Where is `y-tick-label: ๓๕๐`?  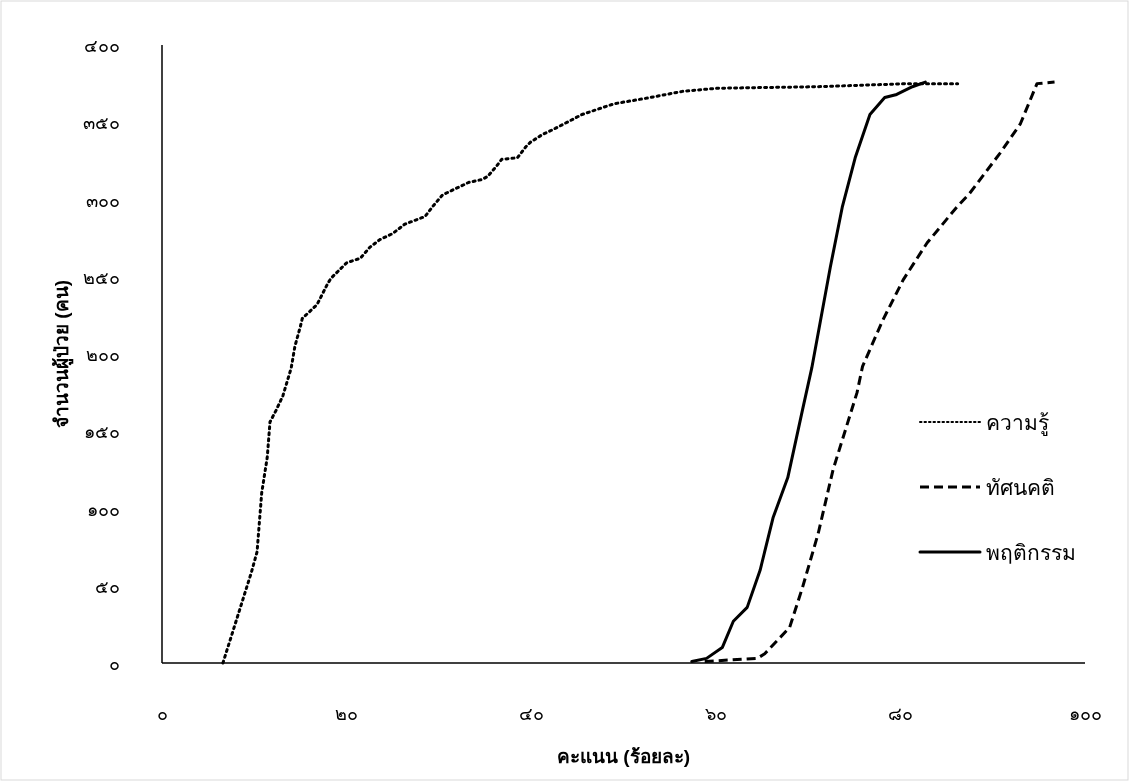 y-tick-label: ๓๕๐ is located at coordinates (101, 123).